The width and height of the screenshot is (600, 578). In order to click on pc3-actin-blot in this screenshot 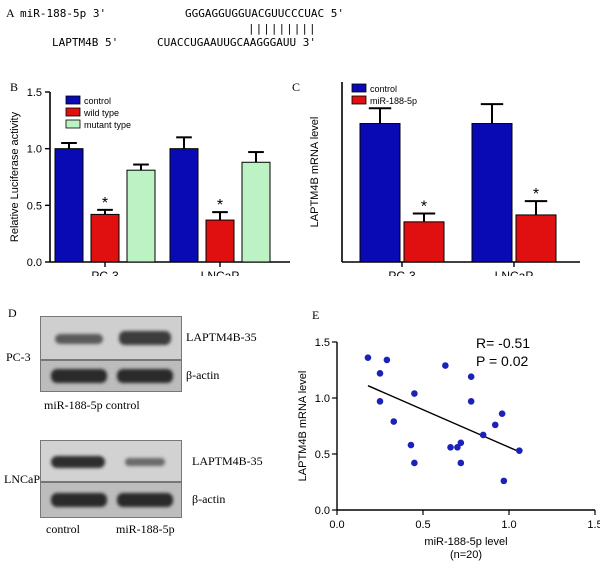, I will do `click(111, 376)`.